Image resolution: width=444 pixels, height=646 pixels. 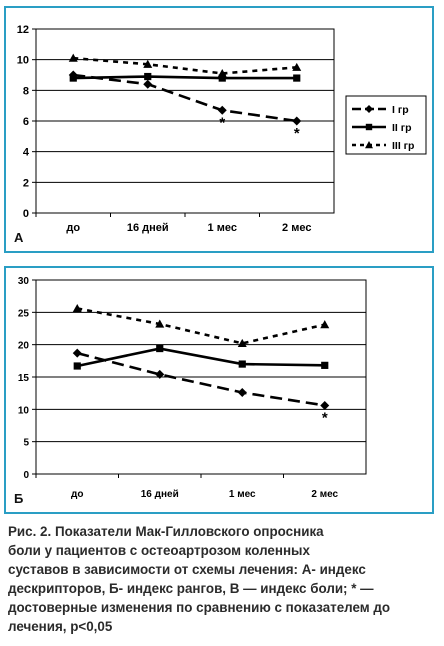 What do you see at coordinates (26, 153) in the screenshot?
I see `y-tick-label: 4` at bounding box center [26, 153].